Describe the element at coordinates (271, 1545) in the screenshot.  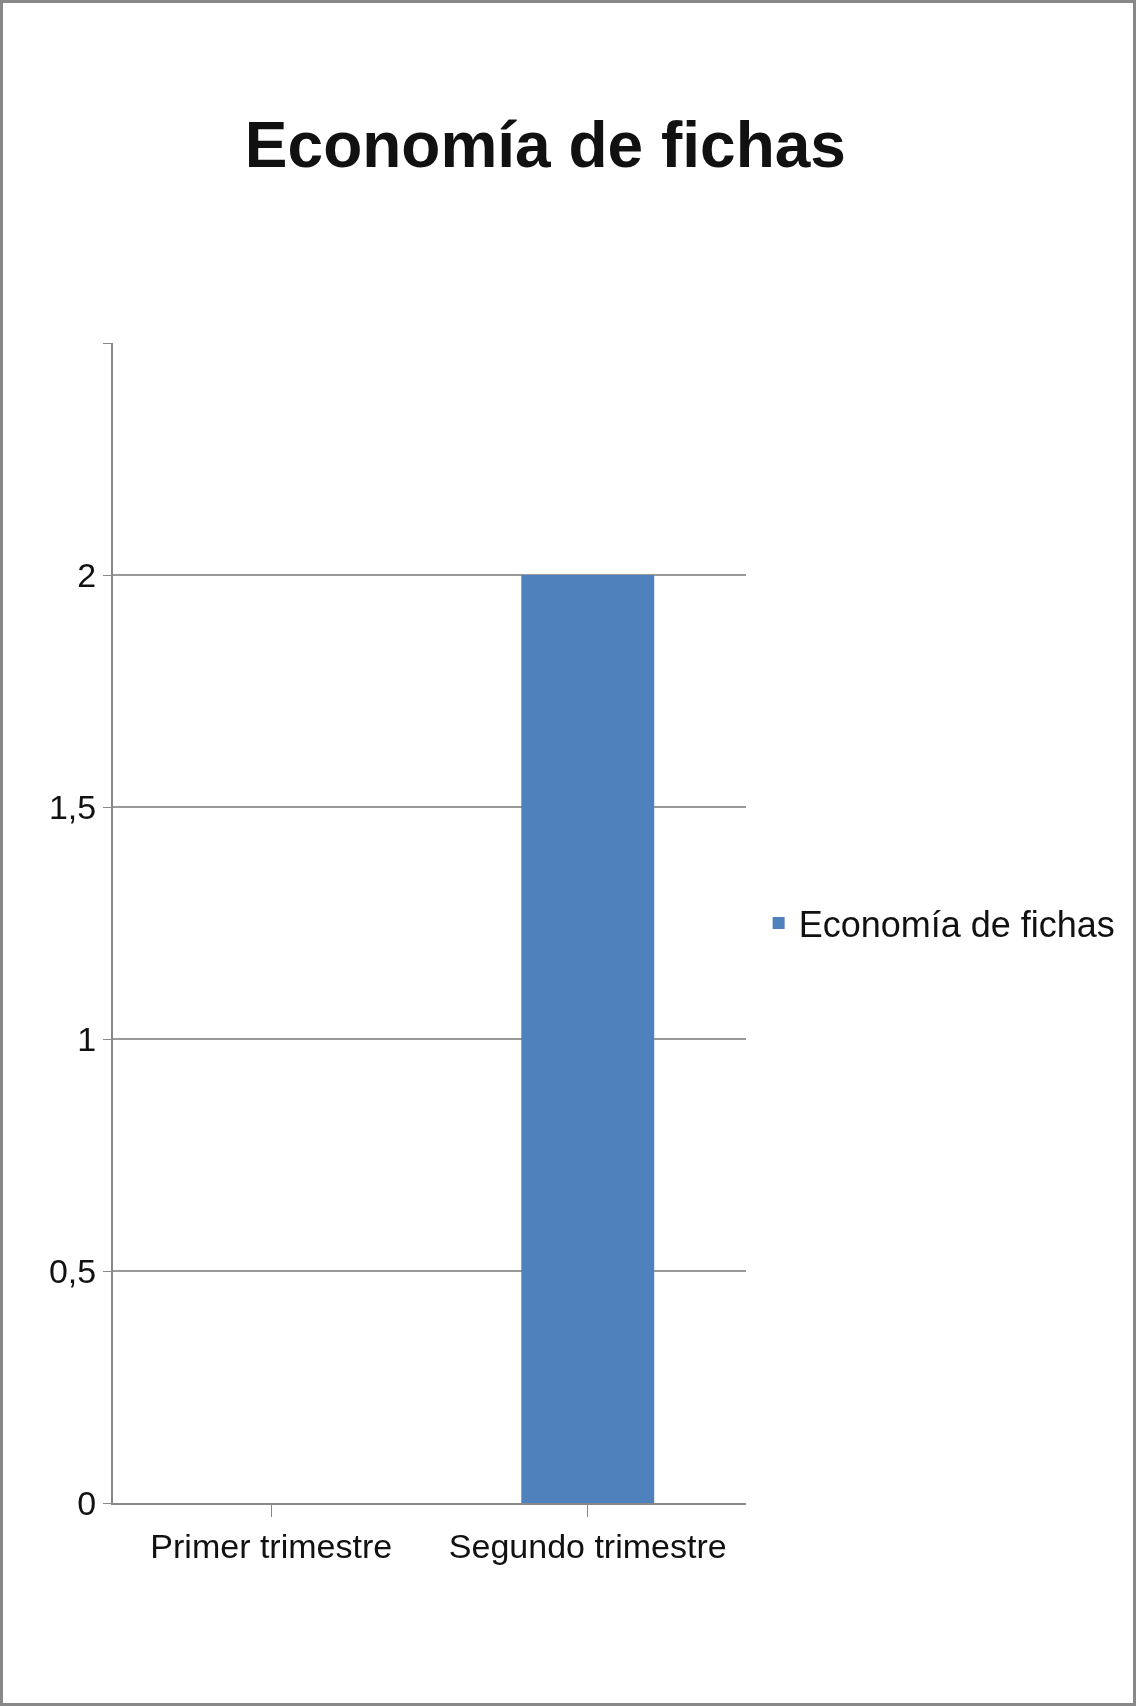
I see `x-tick-label: Primer trimestre` at that location.